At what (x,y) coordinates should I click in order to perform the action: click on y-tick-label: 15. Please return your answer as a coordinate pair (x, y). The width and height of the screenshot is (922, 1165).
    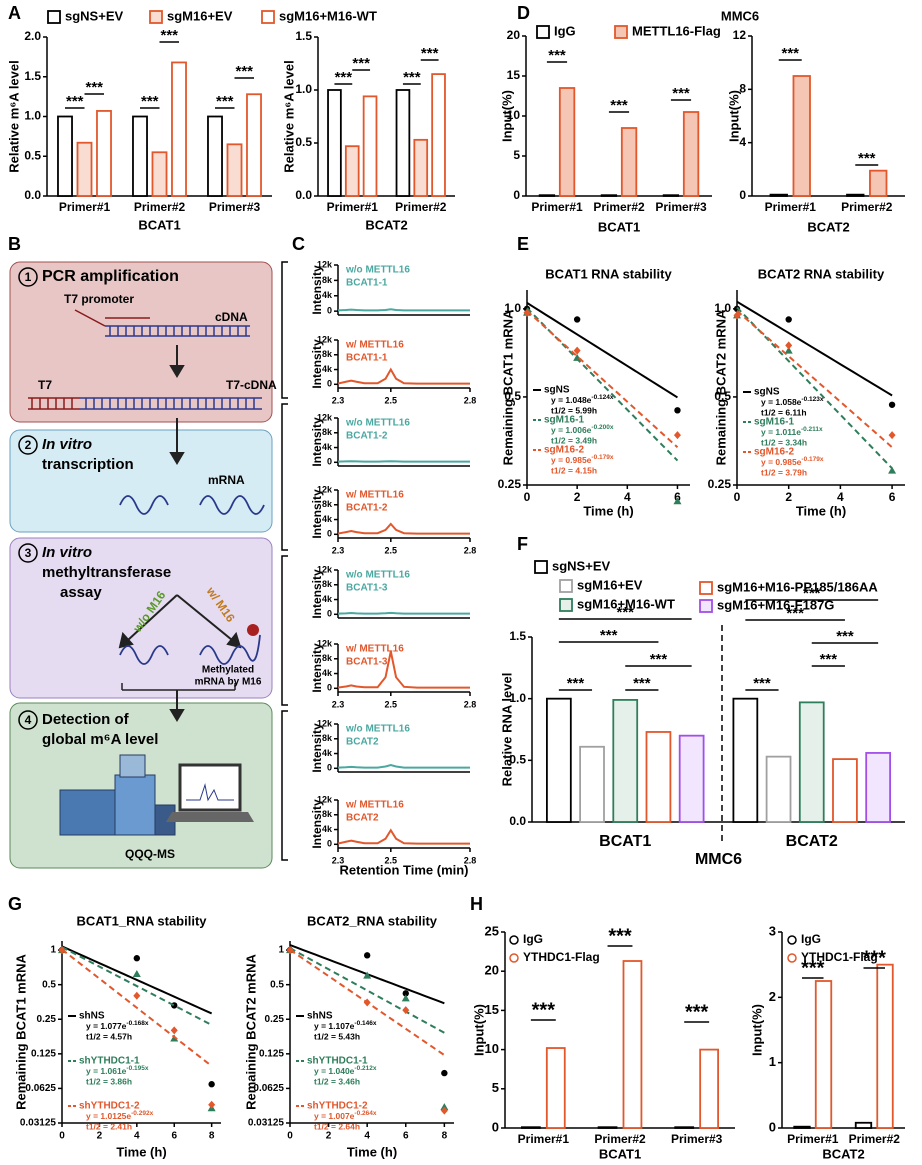
    Looking at the image, I should click on (492, 1009).